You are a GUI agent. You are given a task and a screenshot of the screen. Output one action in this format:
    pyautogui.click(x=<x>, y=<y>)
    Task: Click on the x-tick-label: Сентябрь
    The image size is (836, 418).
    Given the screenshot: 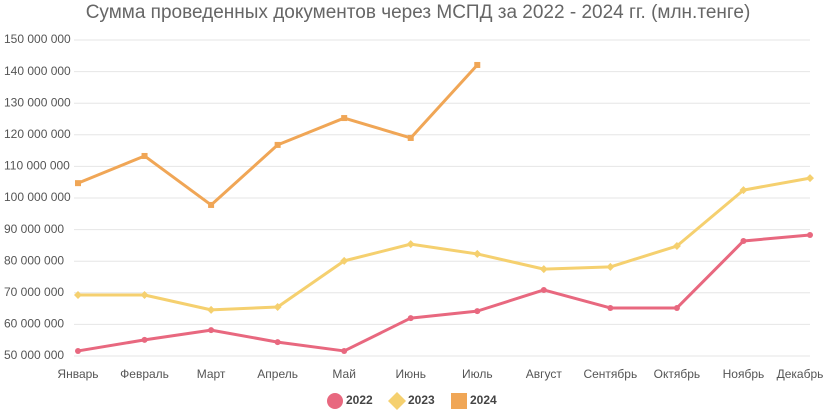 What is the action you would take?
    pyautogui.click(x=610, y=374)
    